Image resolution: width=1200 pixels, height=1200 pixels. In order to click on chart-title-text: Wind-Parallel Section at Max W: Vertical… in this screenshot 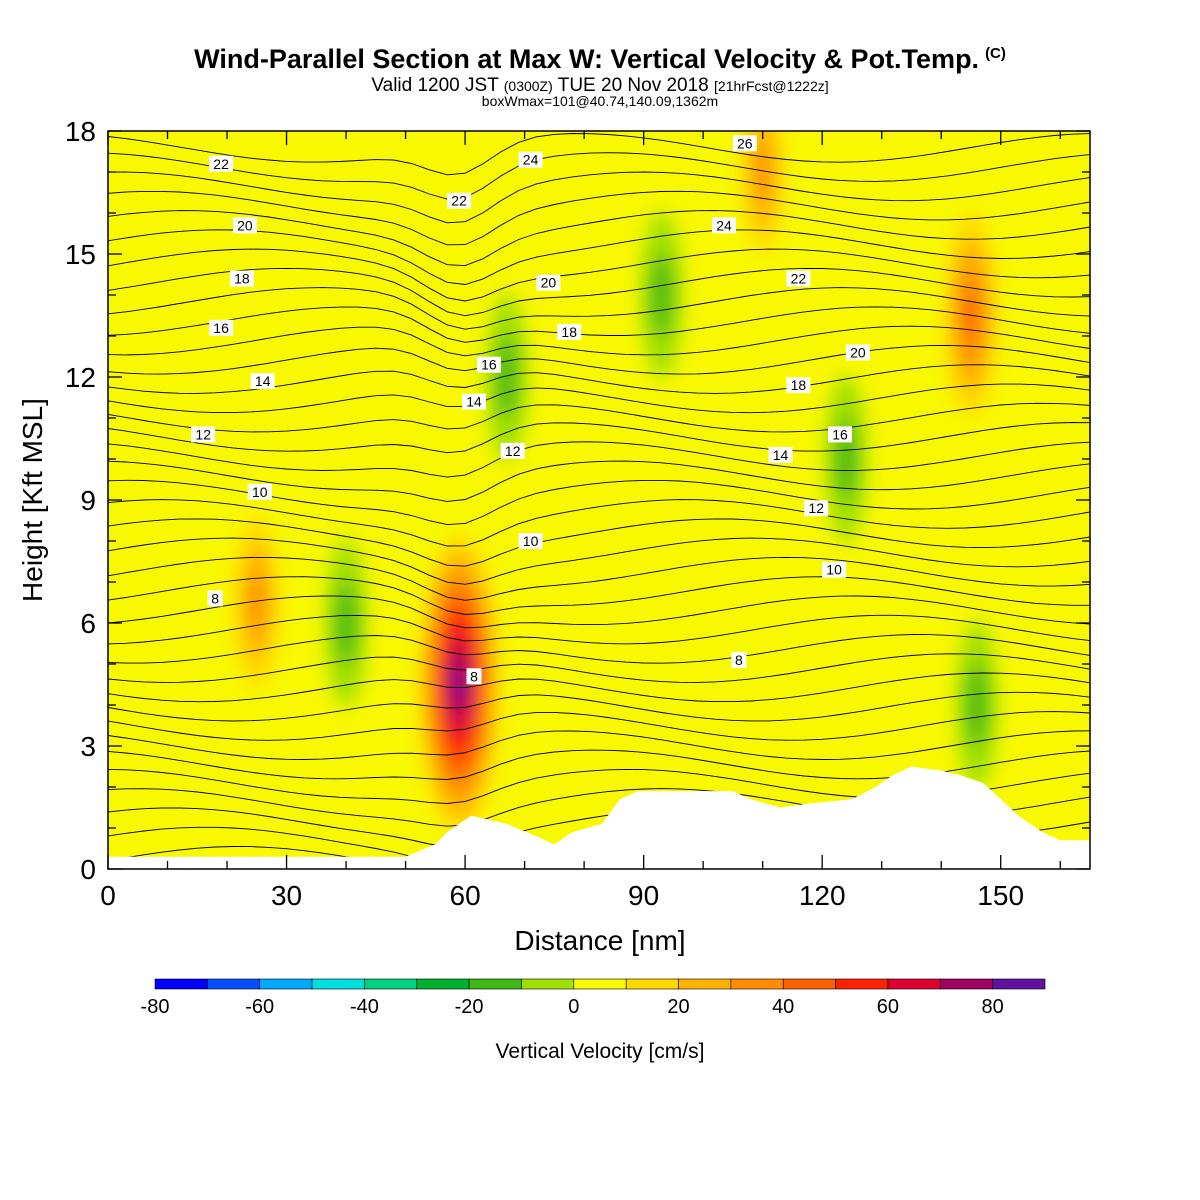, I will do `click(587, 59)`.